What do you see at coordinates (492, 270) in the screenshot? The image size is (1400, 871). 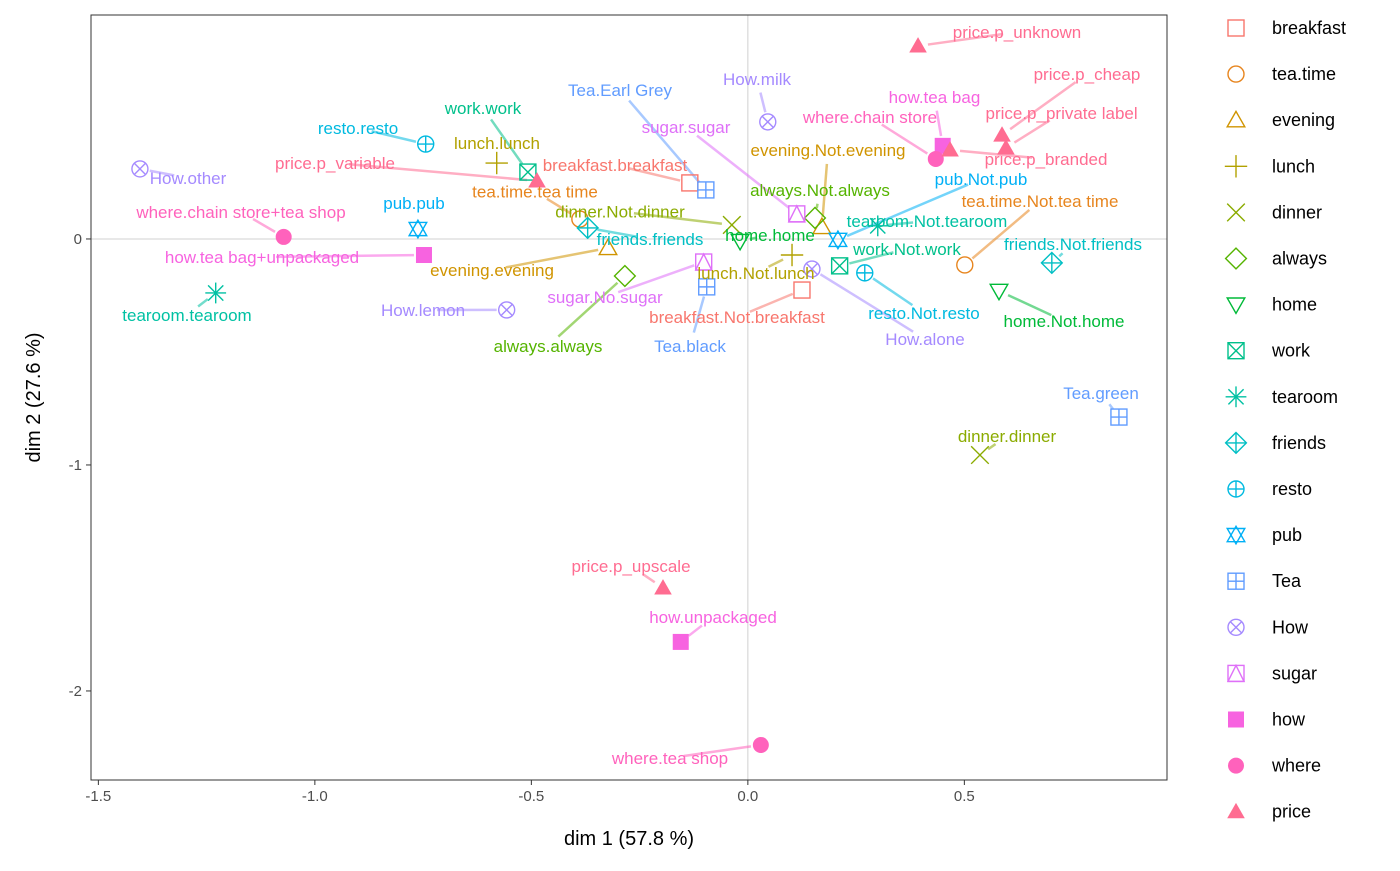 I see `point-label: evening.evening` at bounding box center [492, 270].